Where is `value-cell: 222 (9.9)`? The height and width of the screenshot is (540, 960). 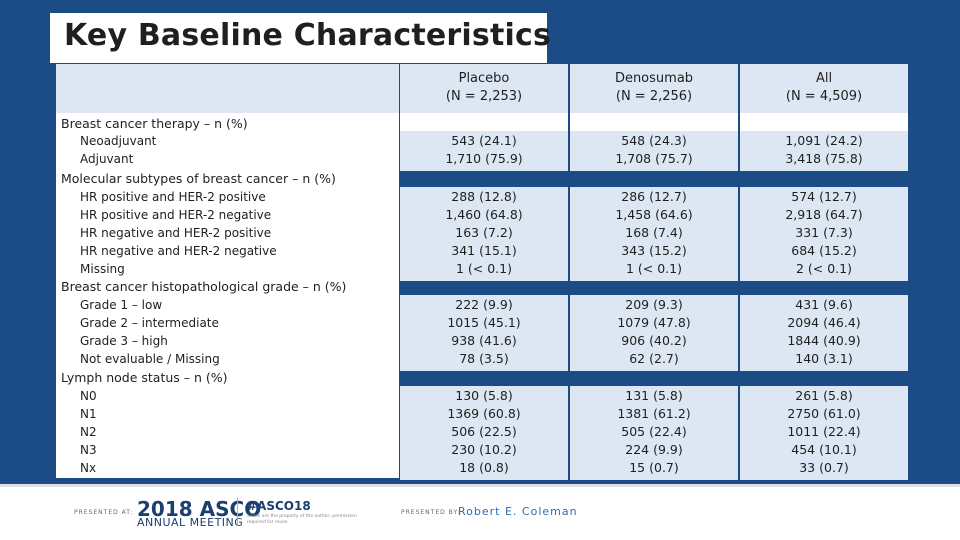 value-cell: 222 (9.9) is located at coordinates (484, 304).